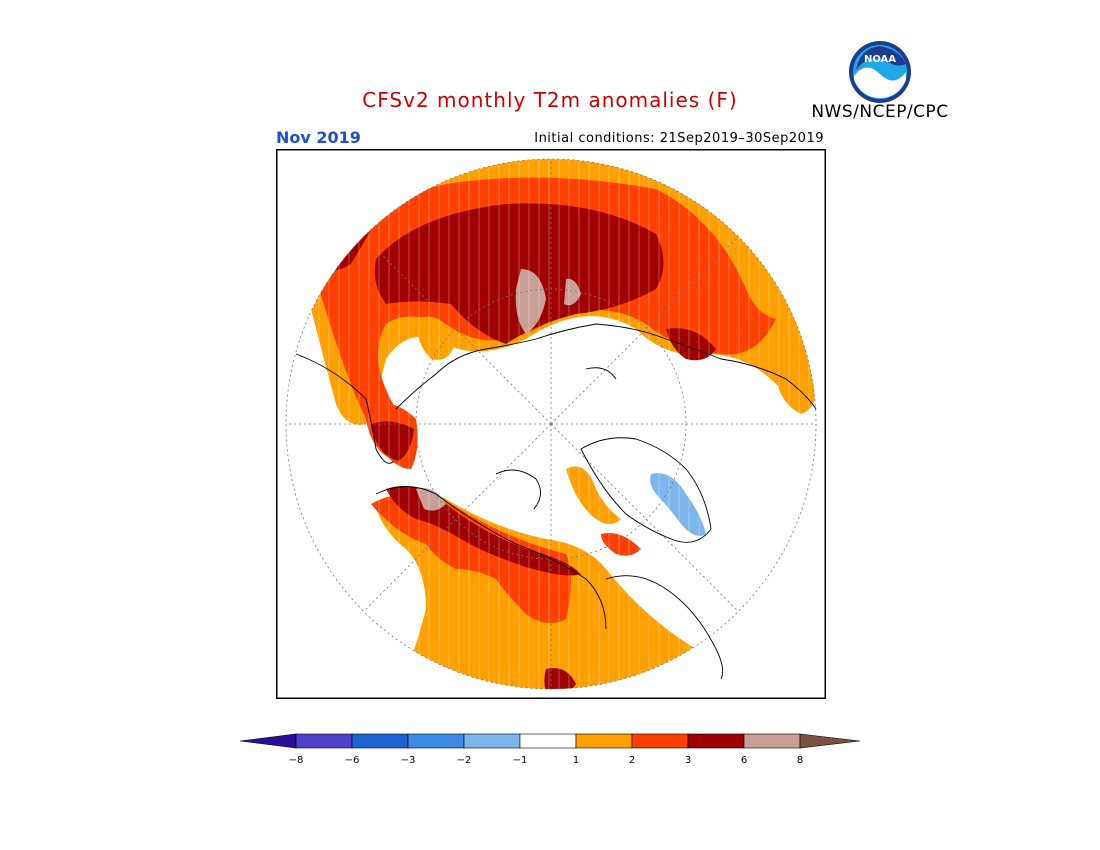 The height and width of the screenshot is (850, 1100). What do you see at coordinates (318, 137) in the screenshot?
I see `forecast-month: Nov 2019` at bounding box center [318, 137].